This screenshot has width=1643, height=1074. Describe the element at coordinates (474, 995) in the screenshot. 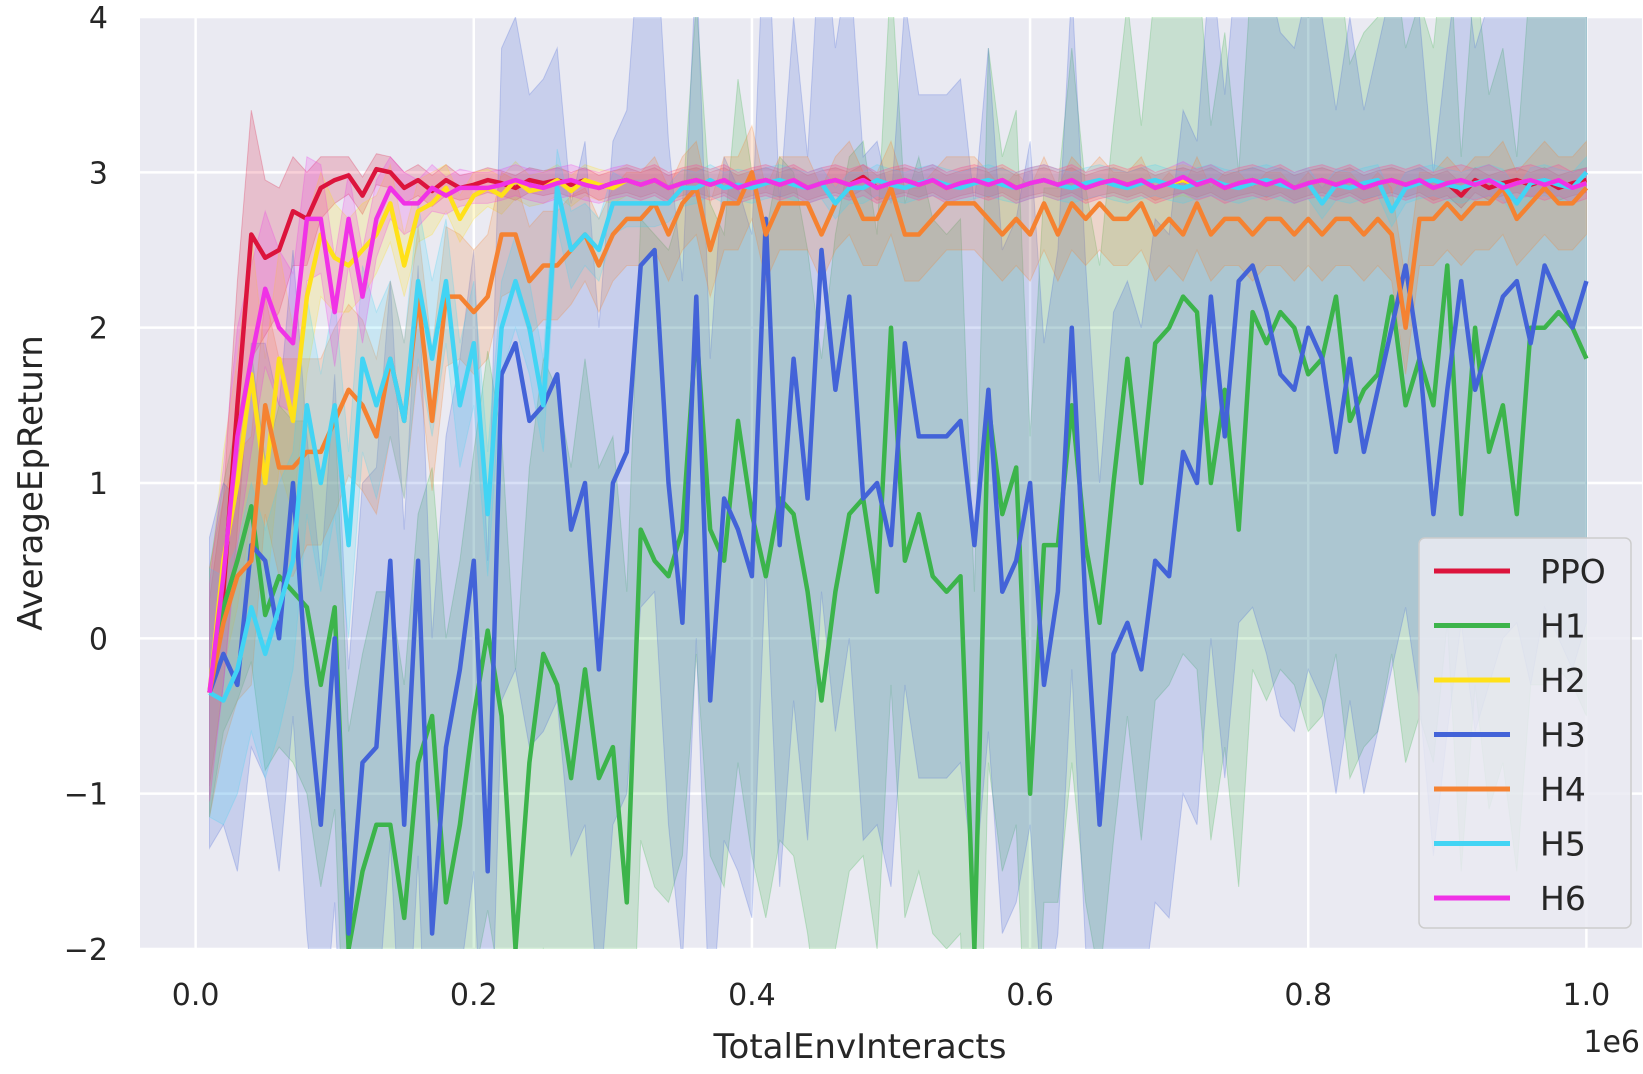

I see `x-tick-label: 0.2` at that location.